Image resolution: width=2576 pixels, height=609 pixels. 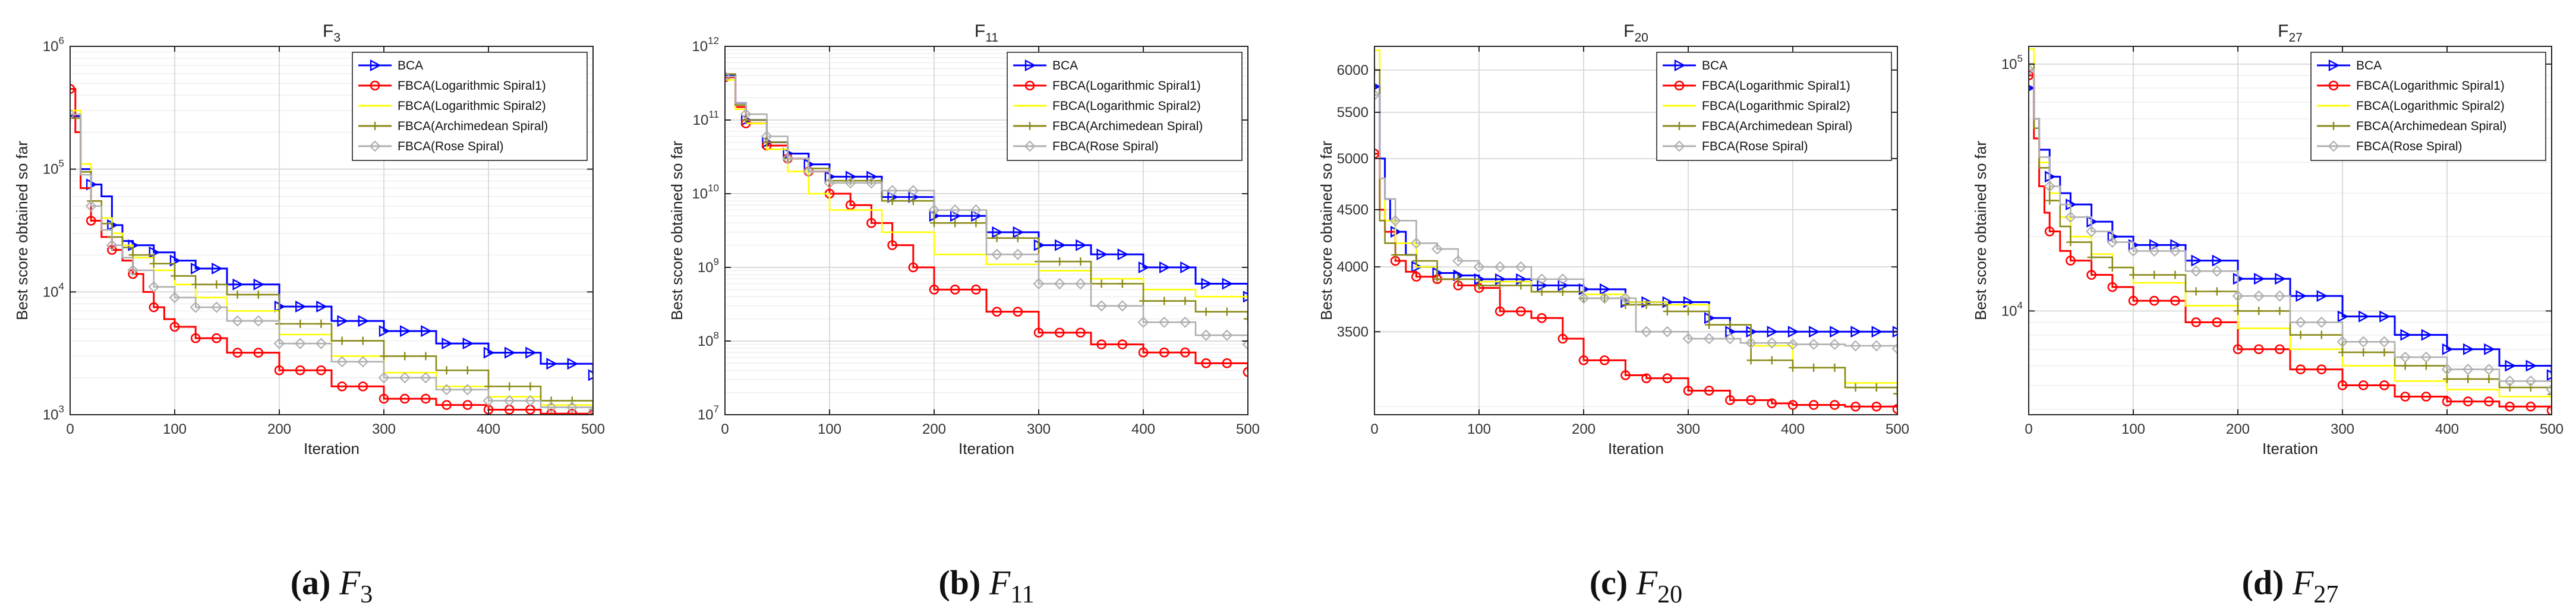 What do you see at coordinates (2369, 65) in the screenshot?
I see `legend-entry-label: BCA` at bounding box center [2369, 65].